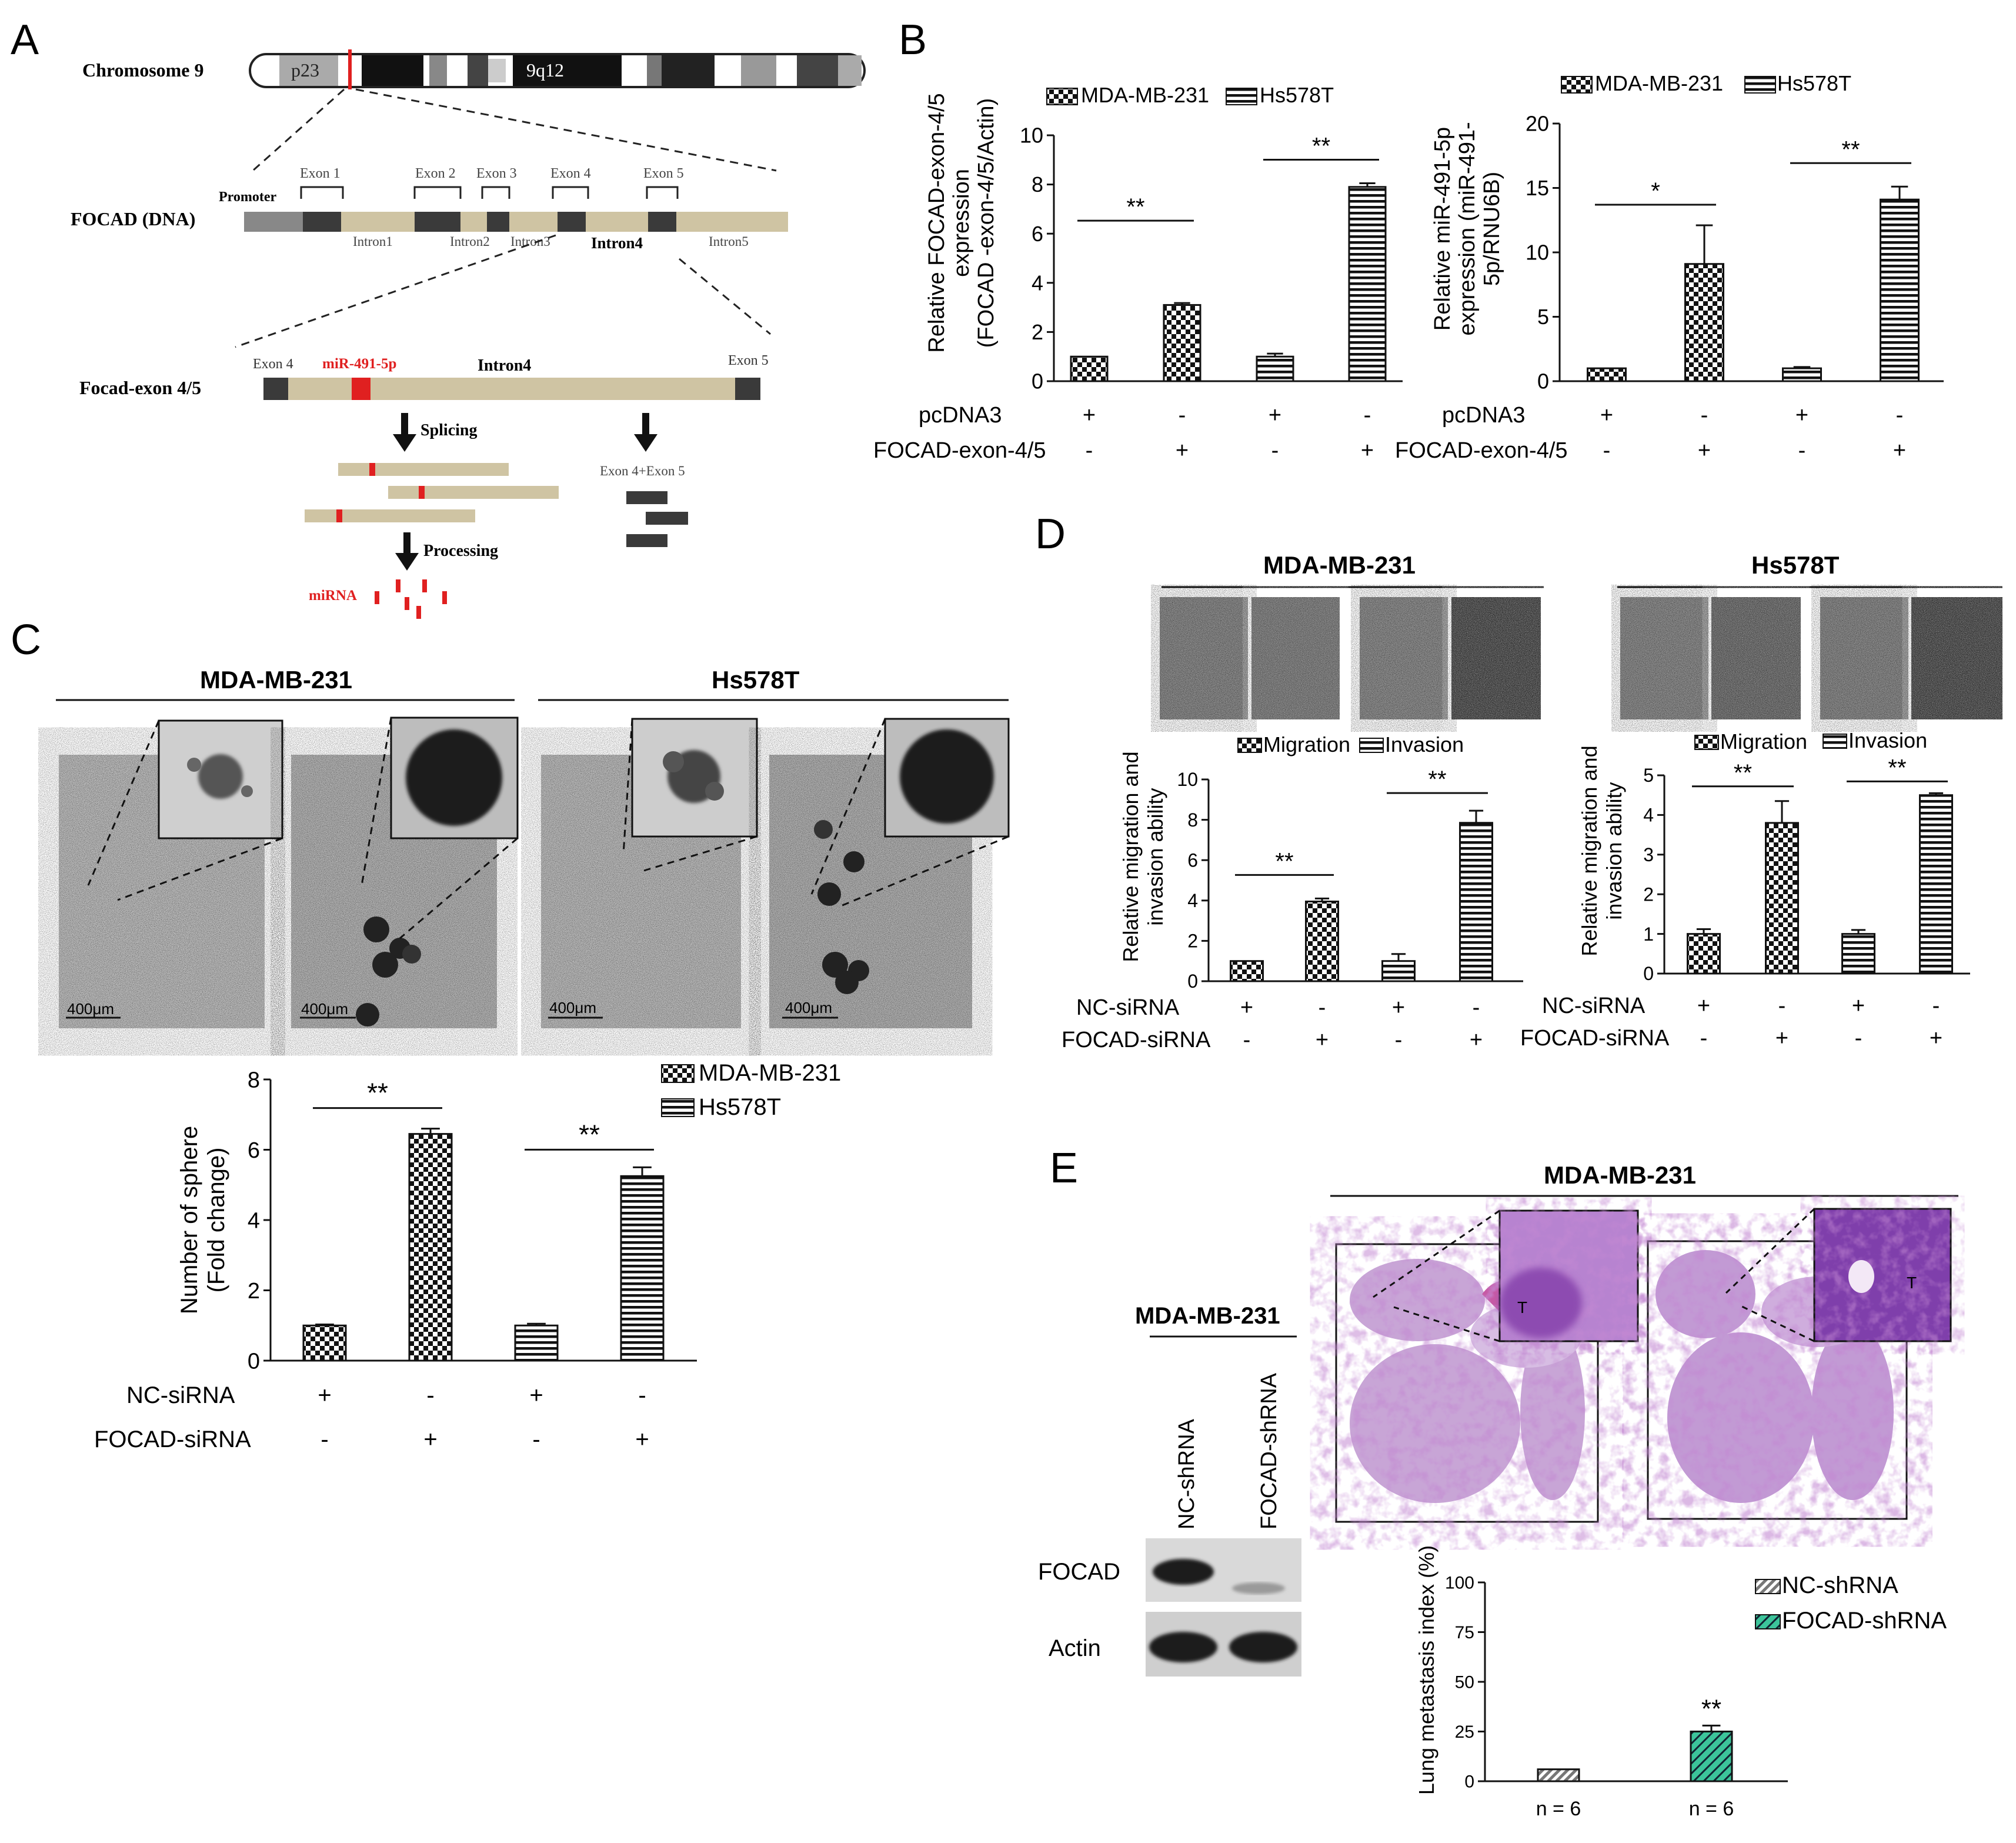 The width and height of the screenshot is (2016, 1843). What do you see at coordinates (1145, 95) in the screenshot?
I see `legend-label-mda: MDA-MB-231` at bounding box center [1145, 95].